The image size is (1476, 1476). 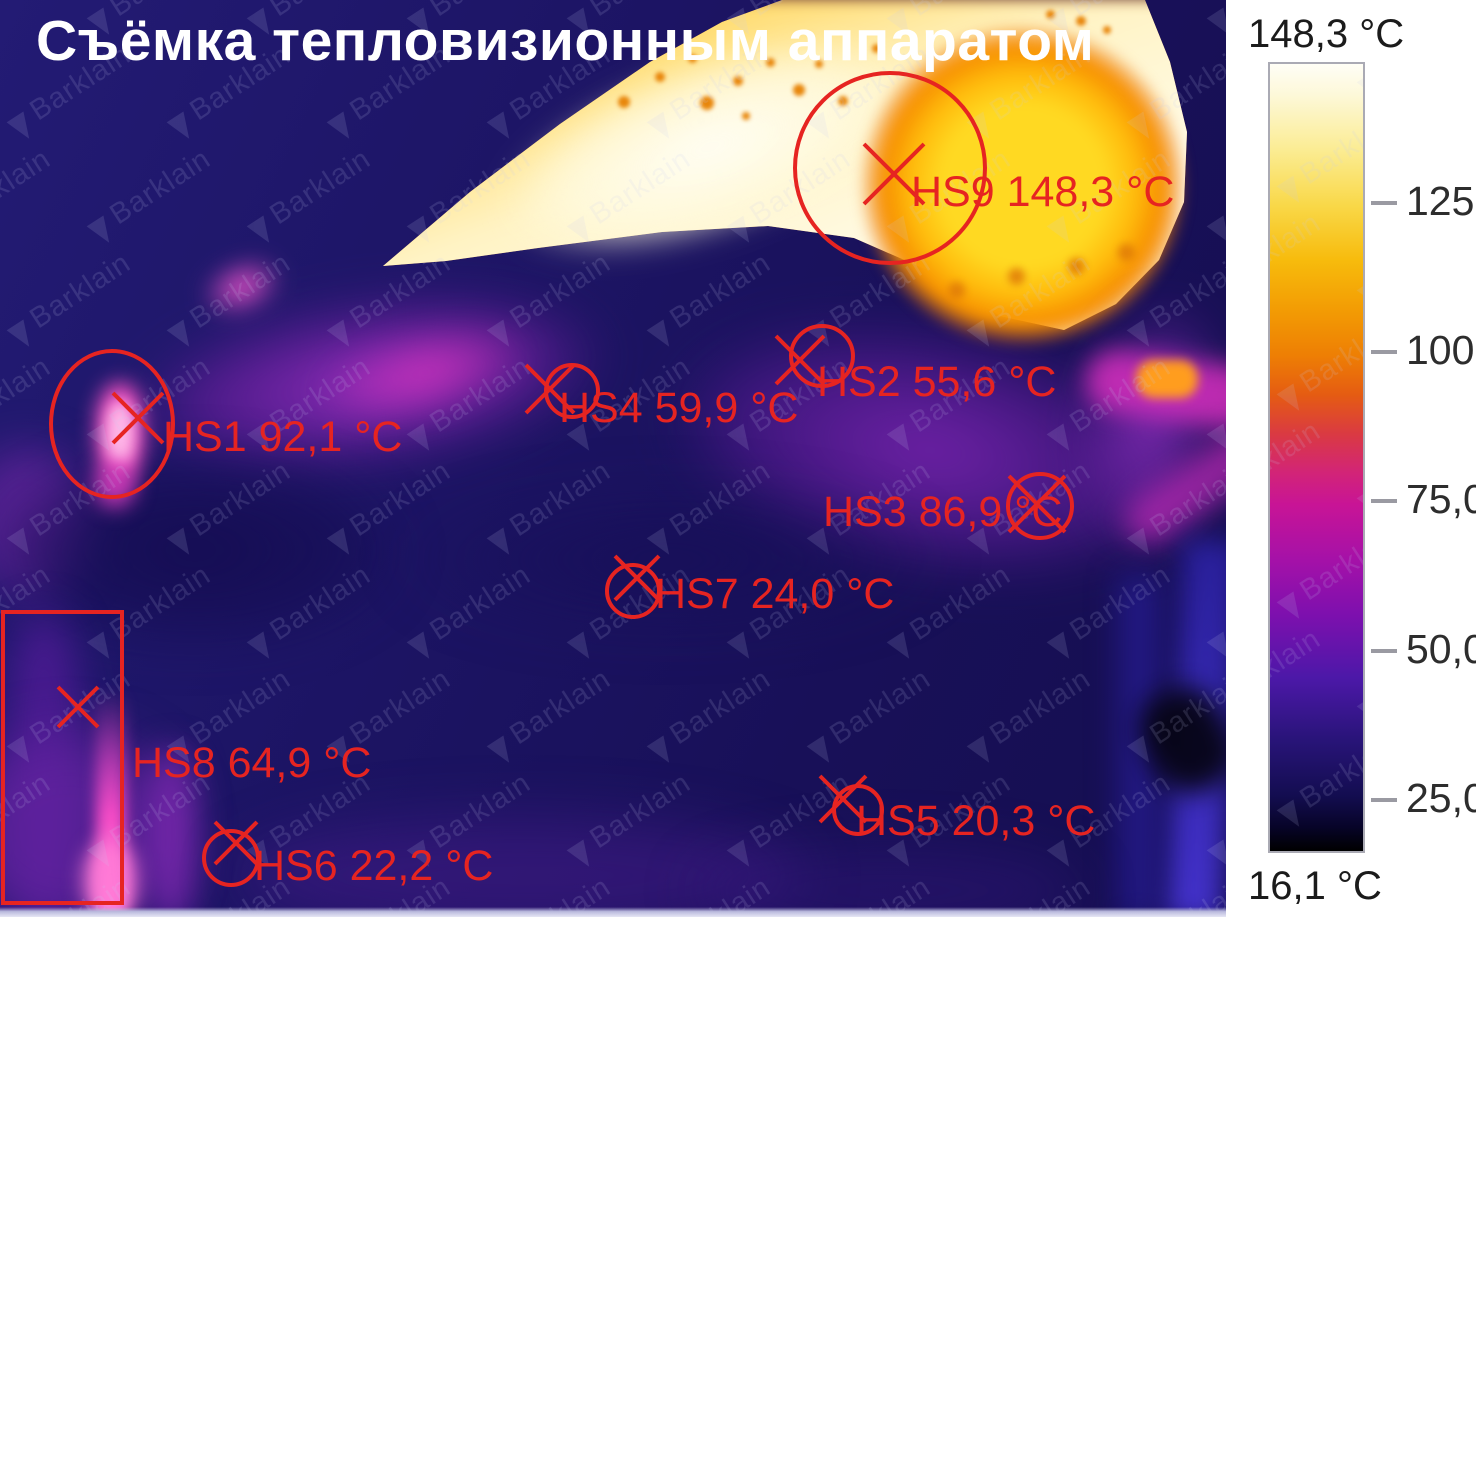 I want to click on hs1-hot-blob-core, so click(x=120, y=433).